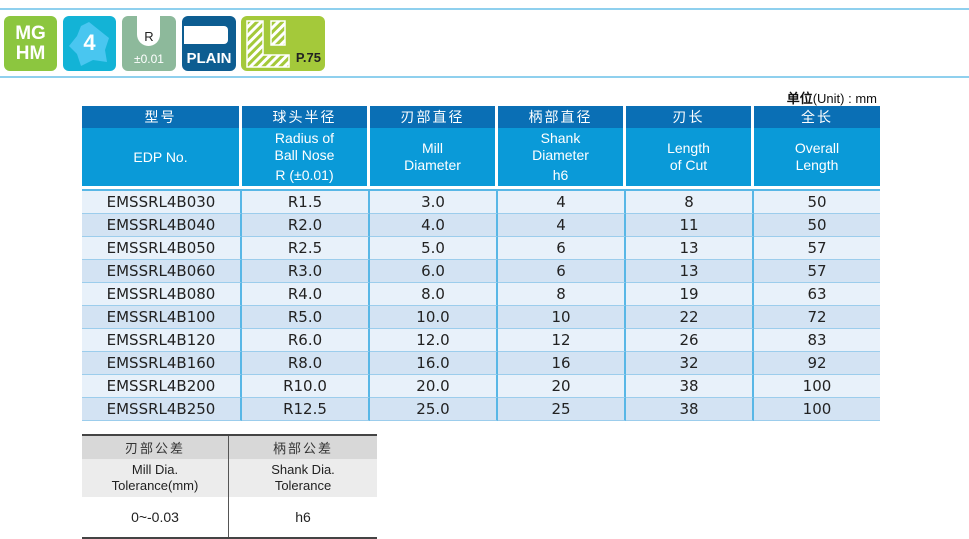 Image resolution: width=969 pixels, height=539 pixels. I want to click on top-rule, so click(484, 9).